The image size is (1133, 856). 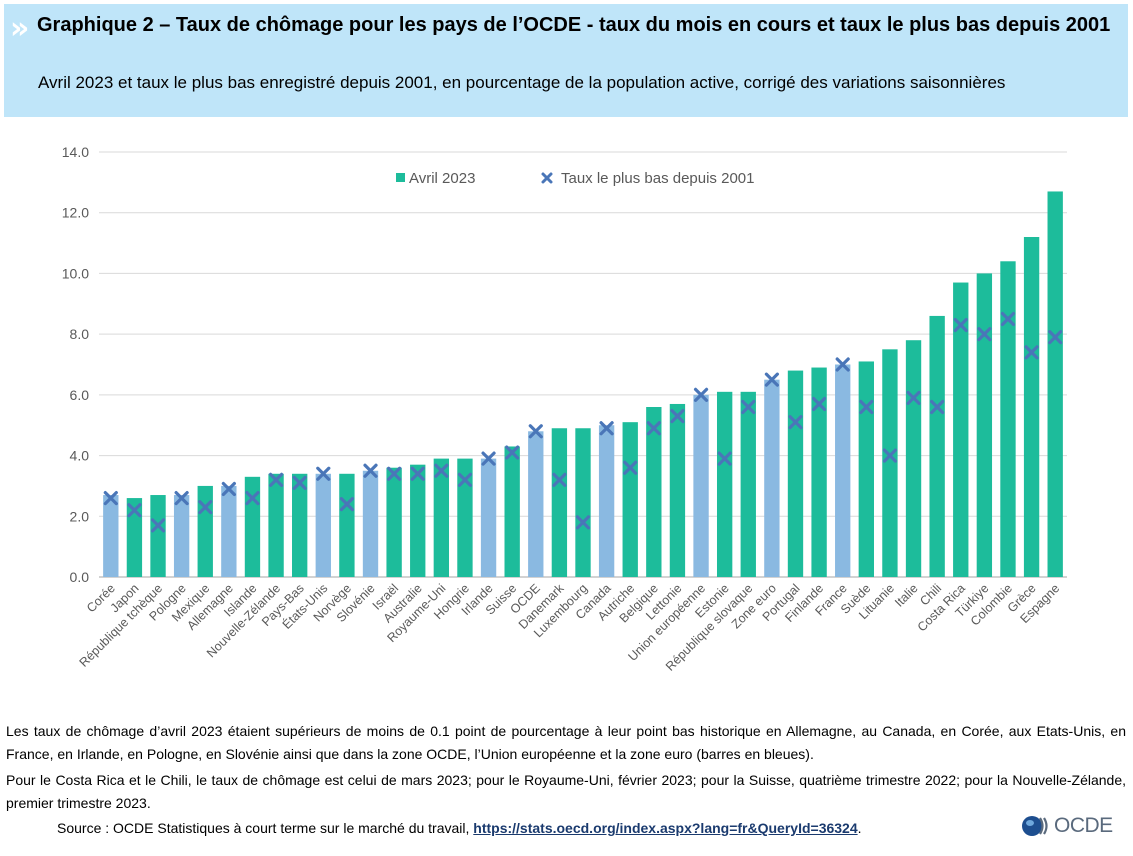 I want to click on bar-republique-slovaque, so click(x=748, y=484).